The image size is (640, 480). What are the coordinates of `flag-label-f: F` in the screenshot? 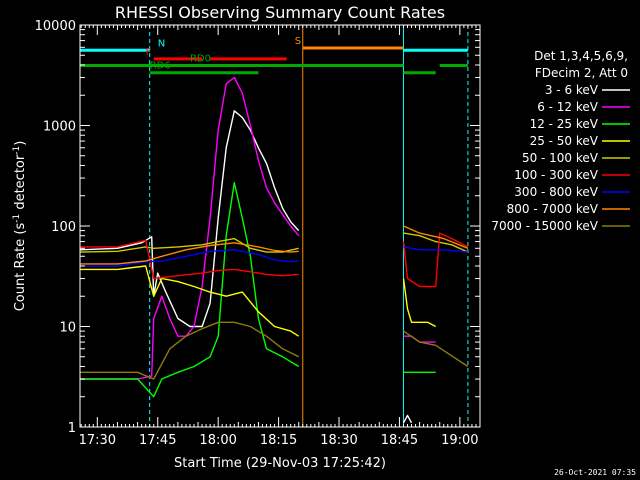 It's located at (149, 52).